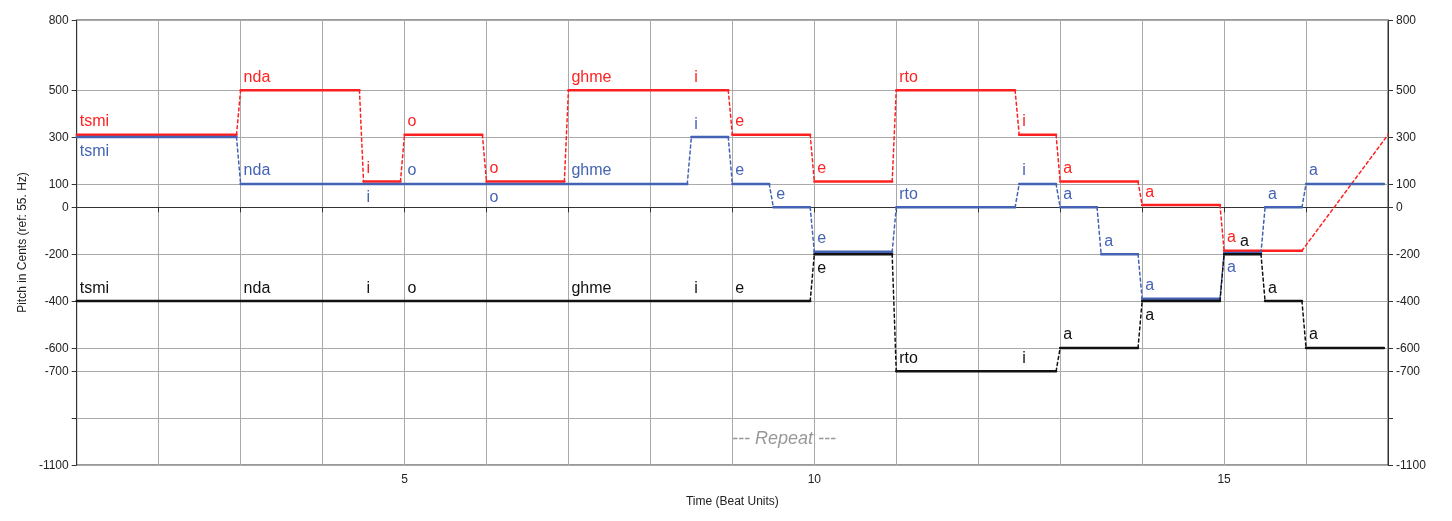  Describe the element at coordinates (405, 479) in the screenshot. I see `x-tick-label: 5` at that location.